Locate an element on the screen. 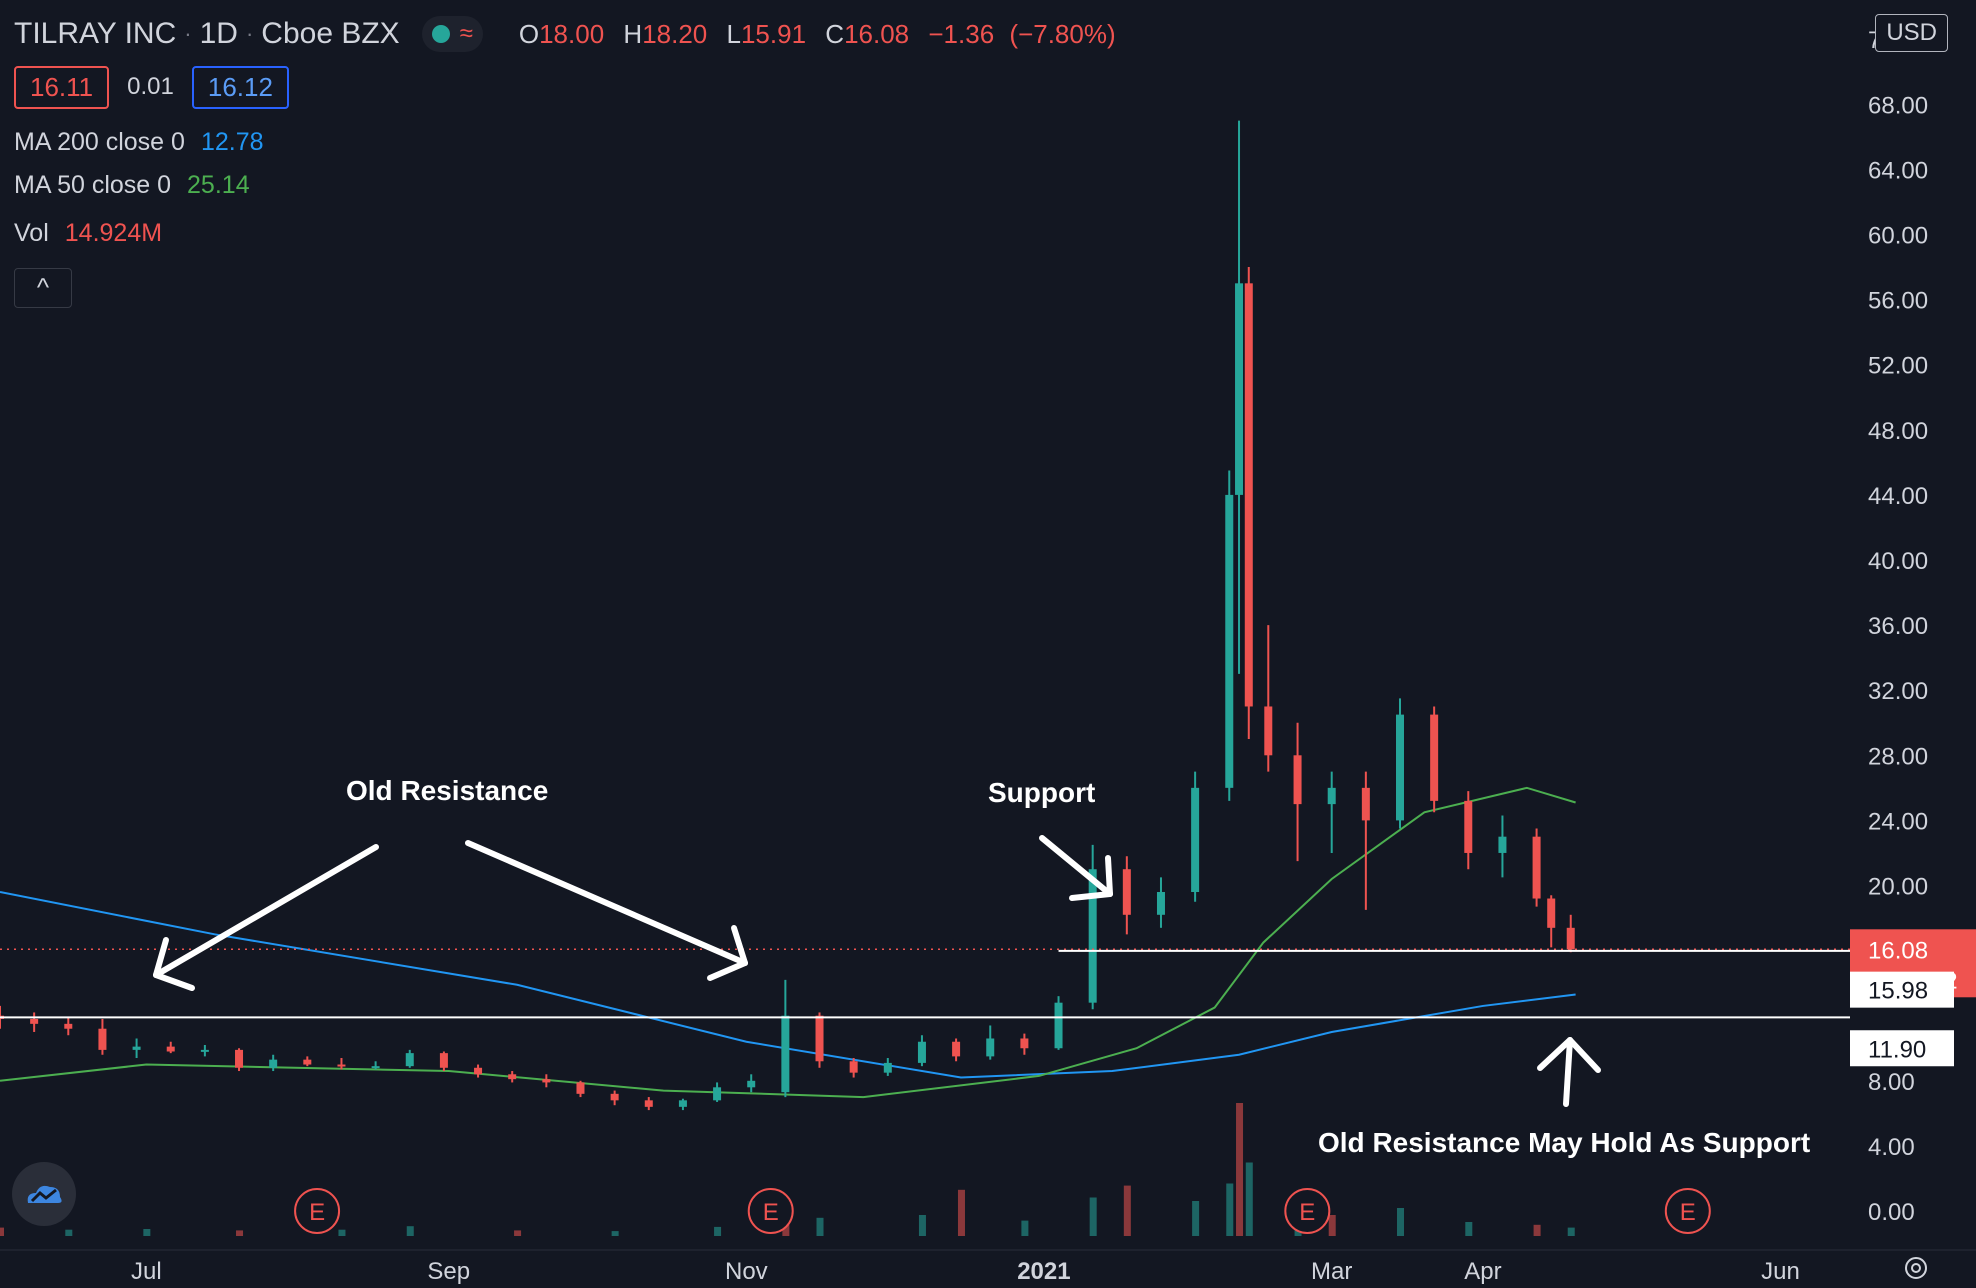 This screenshot has width=1976, height=1288. buy-ask-button: 16.12 is located at coordinates (240, 87).